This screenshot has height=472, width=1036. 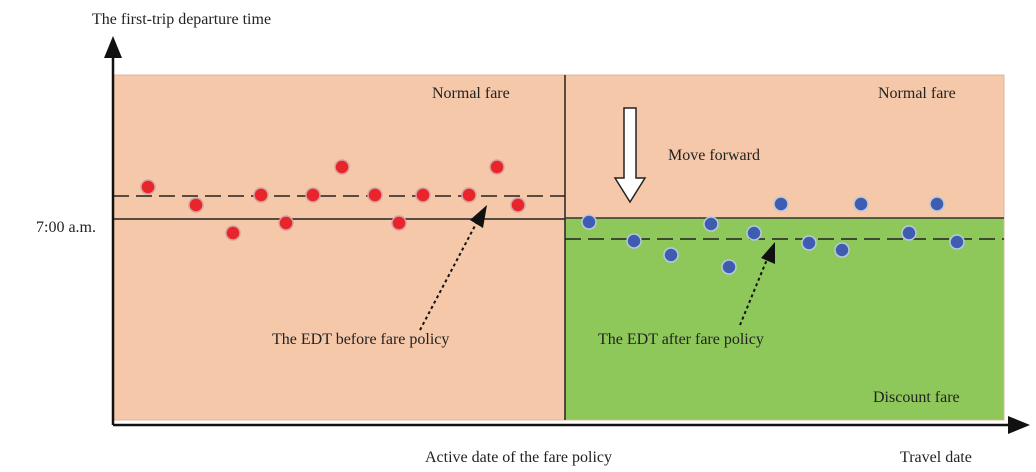 What do you see at coordinates (630, 155) in the screenshot?
I see `move-arrow` at bounding box center [630, 155].